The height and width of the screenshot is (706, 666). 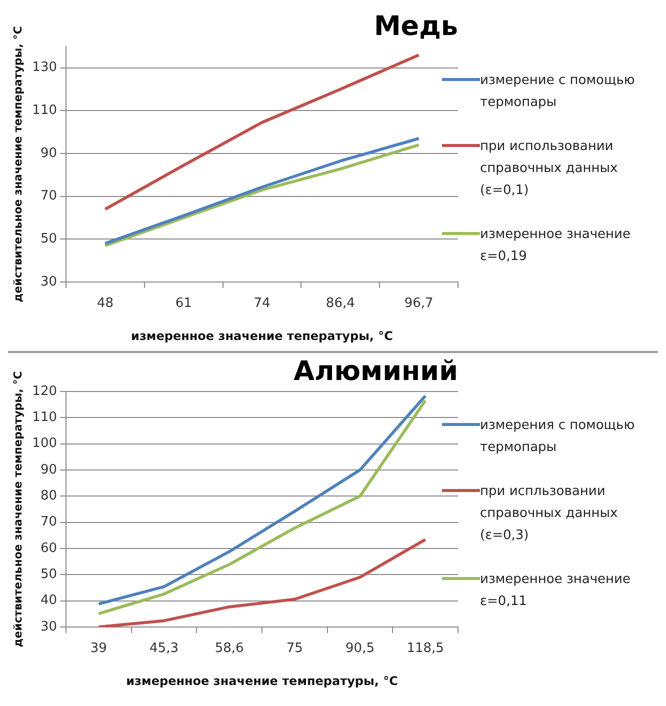 I want to click on legend-label: при использовании справочных данных (ε=0,1), so click(x=549, y=169).